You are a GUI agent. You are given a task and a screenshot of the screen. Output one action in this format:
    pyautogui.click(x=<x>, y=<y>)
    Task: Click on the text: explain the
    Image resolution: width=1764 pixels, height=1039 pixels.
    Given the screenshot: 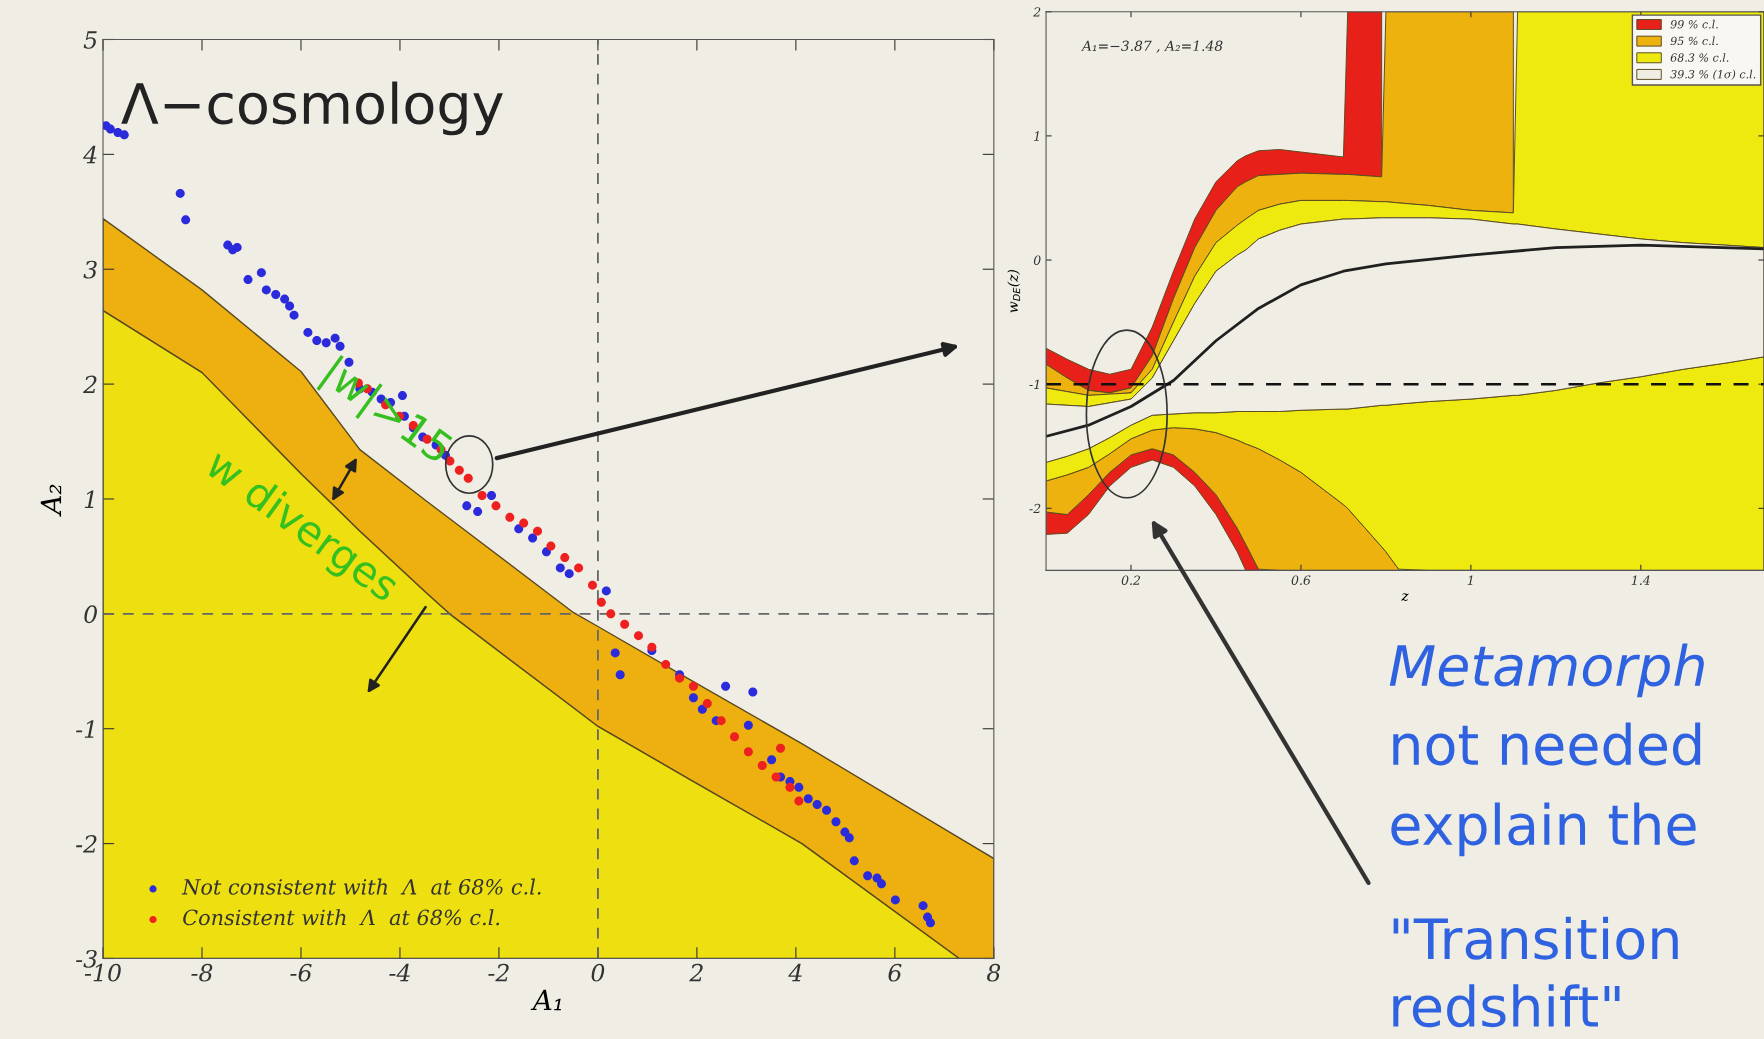 What is the action you would take?
    pyautogui.click(x=1543, y=829)
    